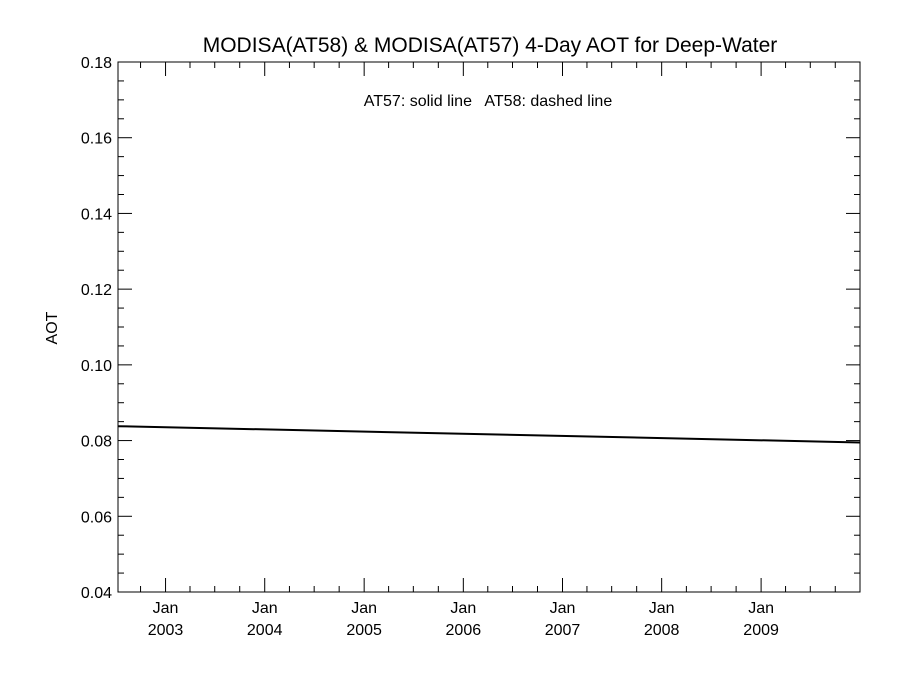 The height and width of the screenshot is (675, 900). Describe the element at coordinates (761, 630) in the screenshot. I see `x-tick-label-year: 2009` at that location.